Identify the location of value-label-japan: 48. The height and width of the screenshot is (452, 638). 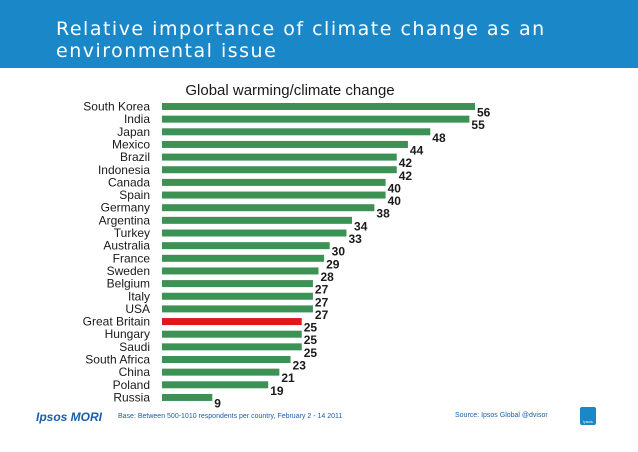
(439, 138).